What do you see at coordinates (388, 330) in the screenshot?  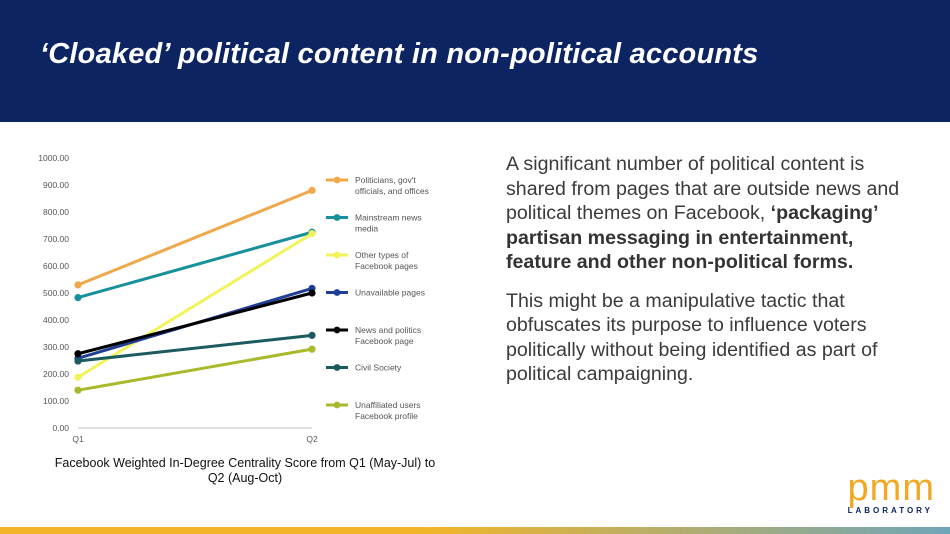 I see `legend-label: News and politics` at bounding box center [388, 330].